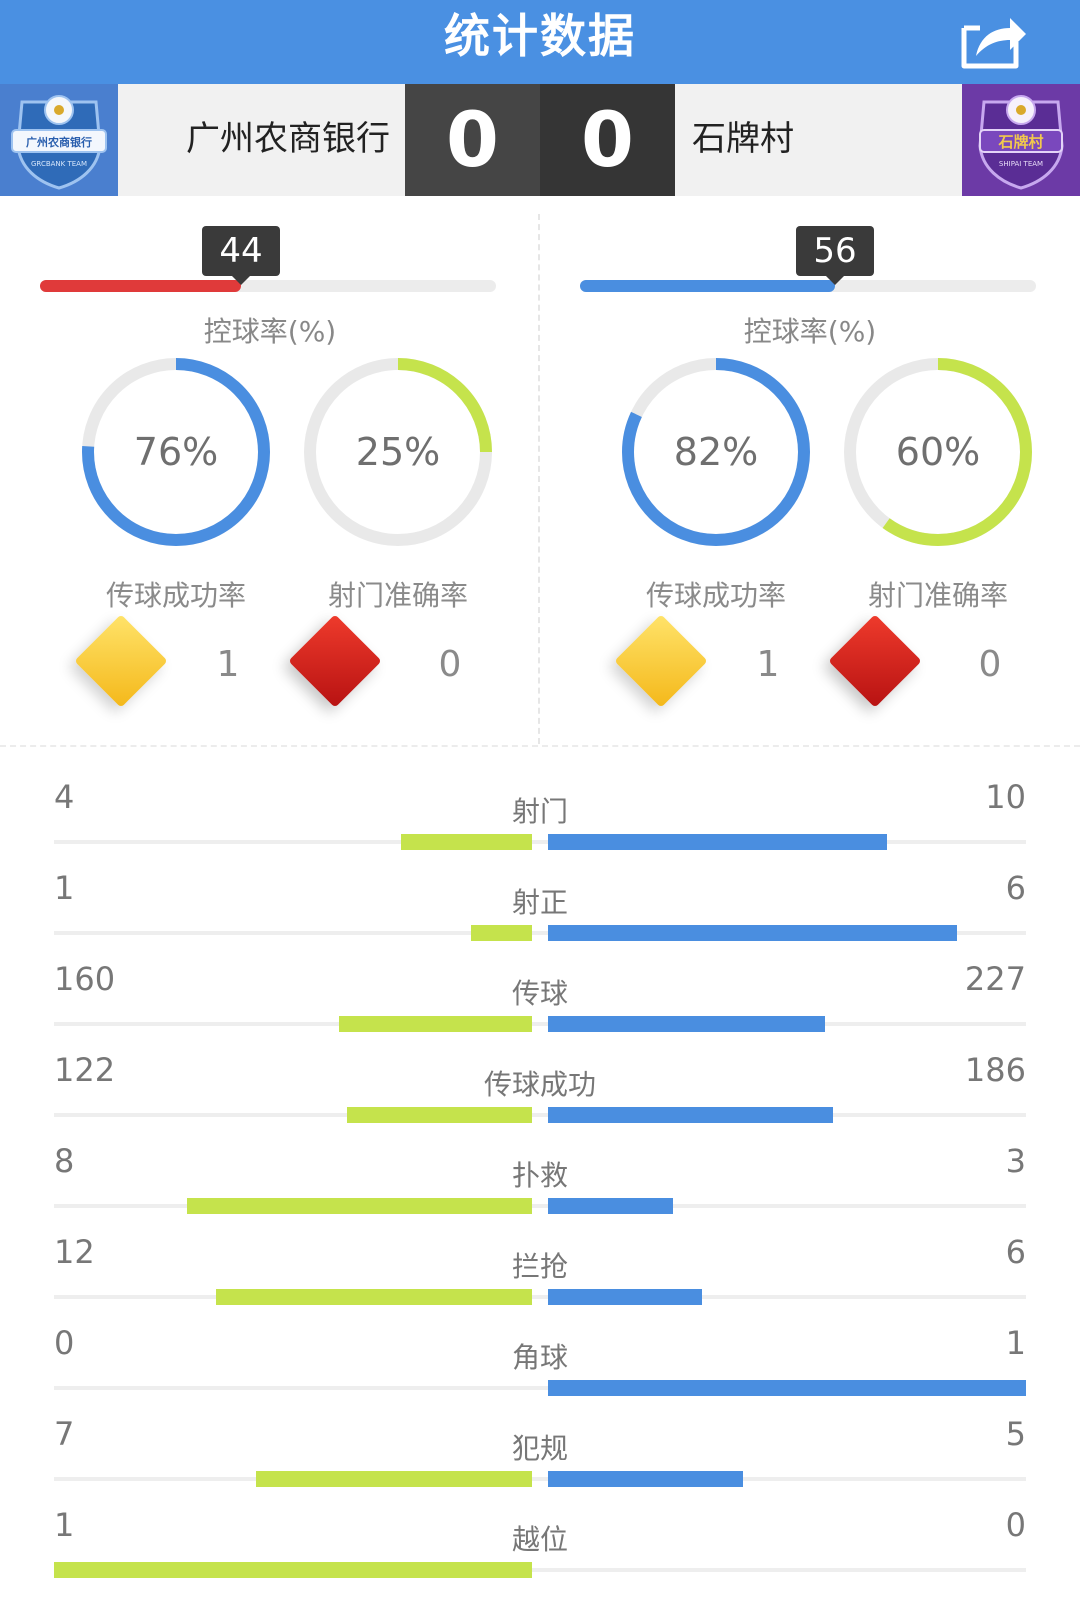 This screenshot has height=1600, width=1080. What do you see at coordinates (539, 1539) in the screenshot?
I see `stat-label: 越位` at bounding box center [539, 1539].